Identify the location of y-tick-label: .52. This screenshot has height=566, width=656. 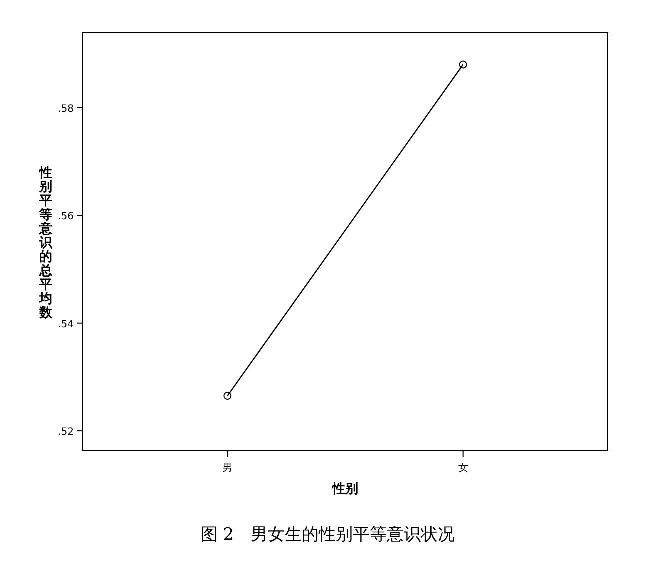
(66, 432).